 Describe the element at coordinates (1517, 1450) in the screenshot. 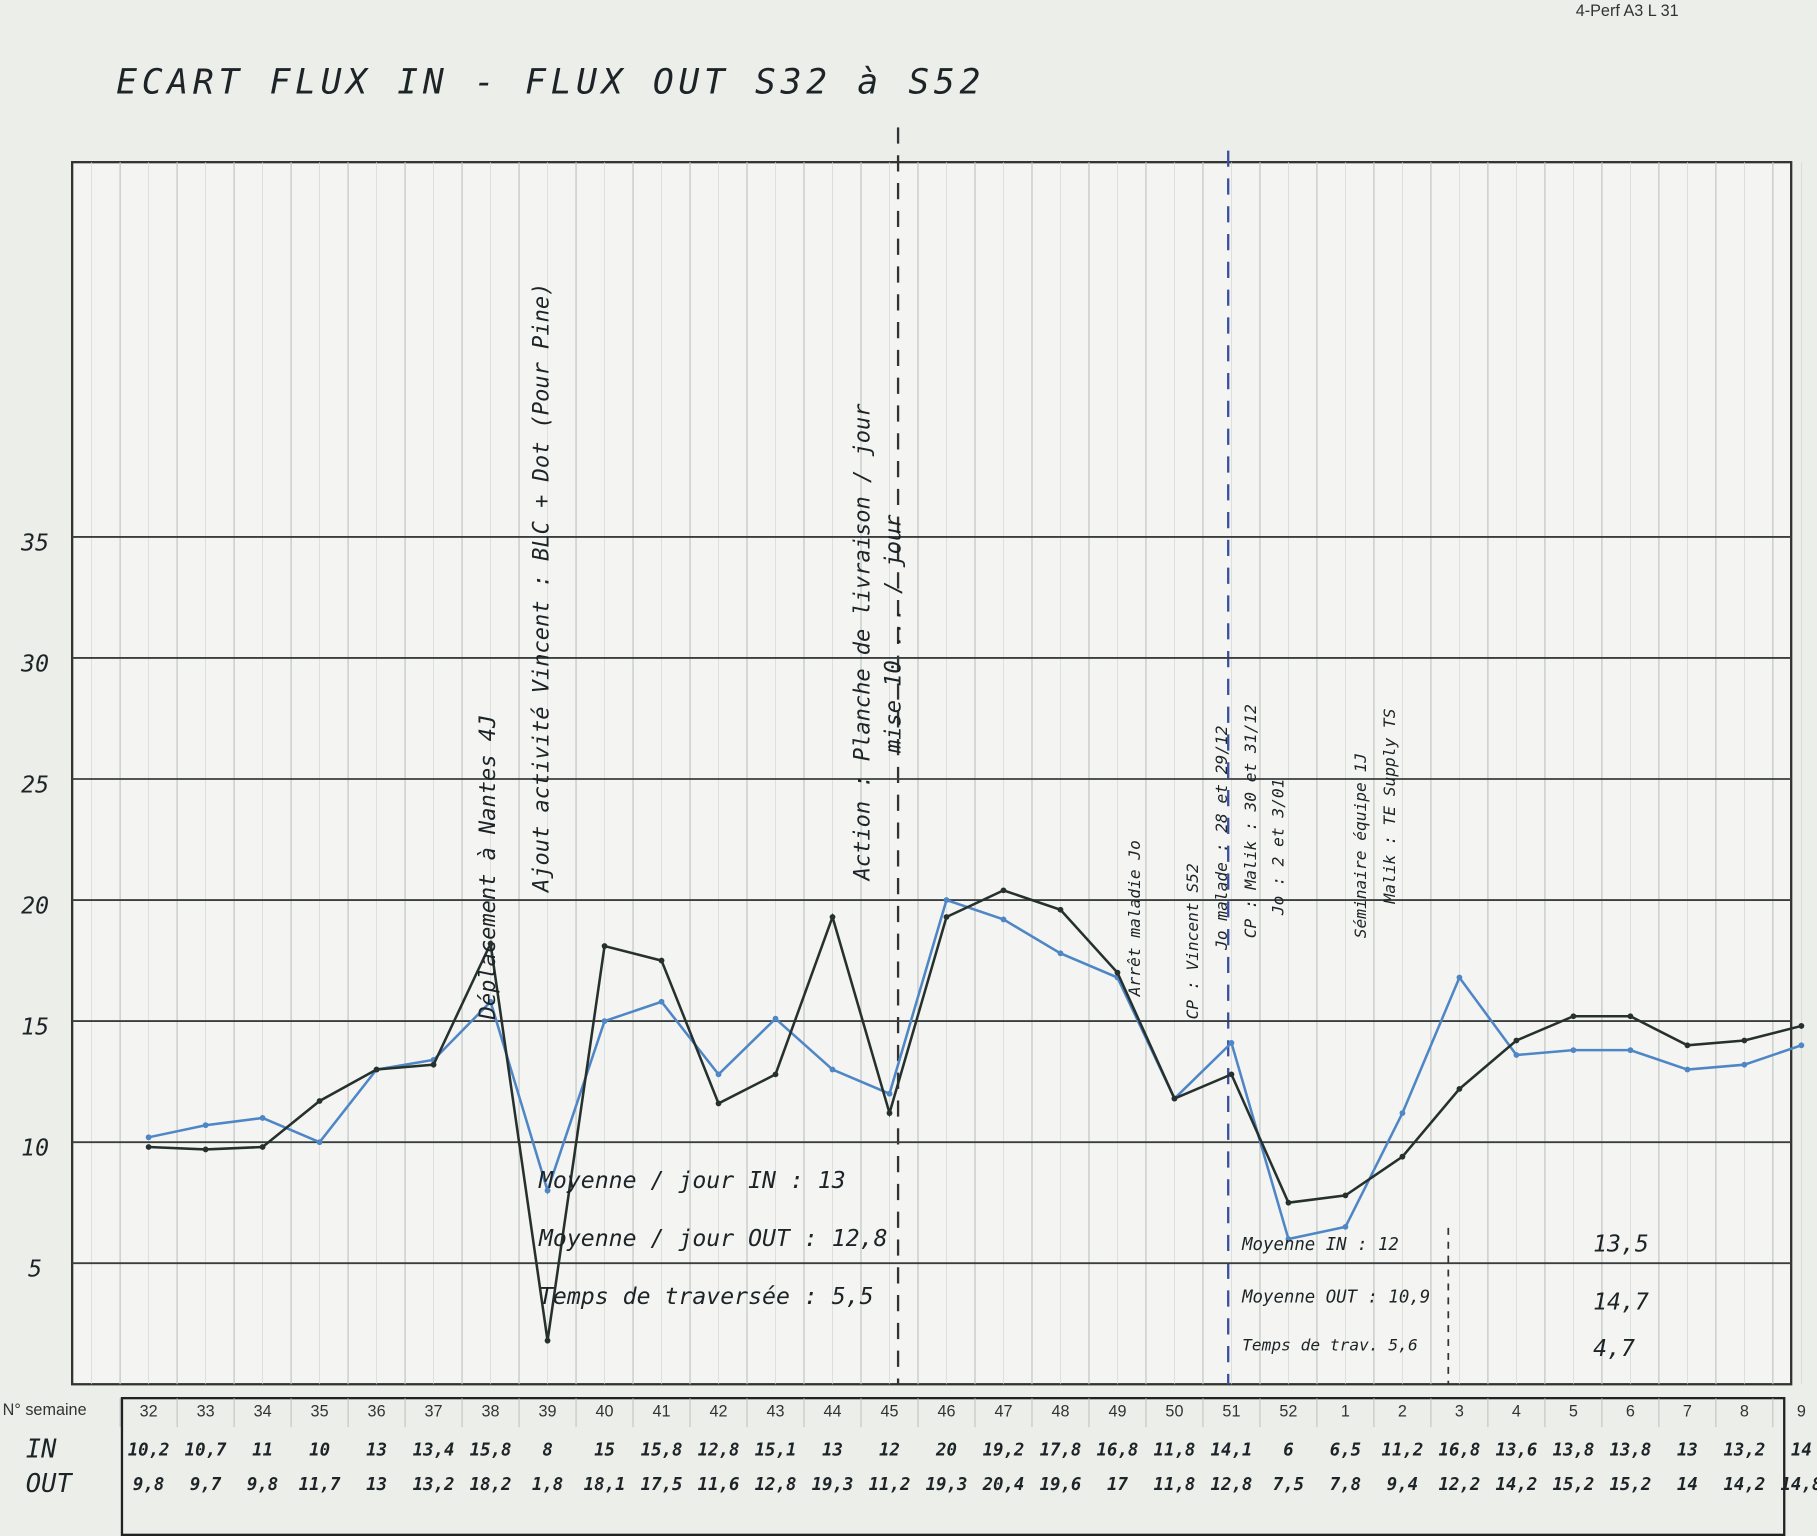

I see `table-value: 13,6` at that location.